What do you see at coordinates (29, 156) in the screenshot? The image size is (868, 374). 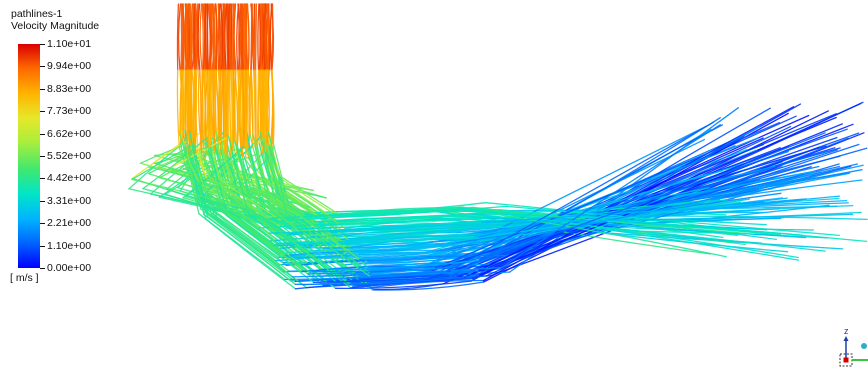 I see `colorbar` at bounding box center [29, 156].